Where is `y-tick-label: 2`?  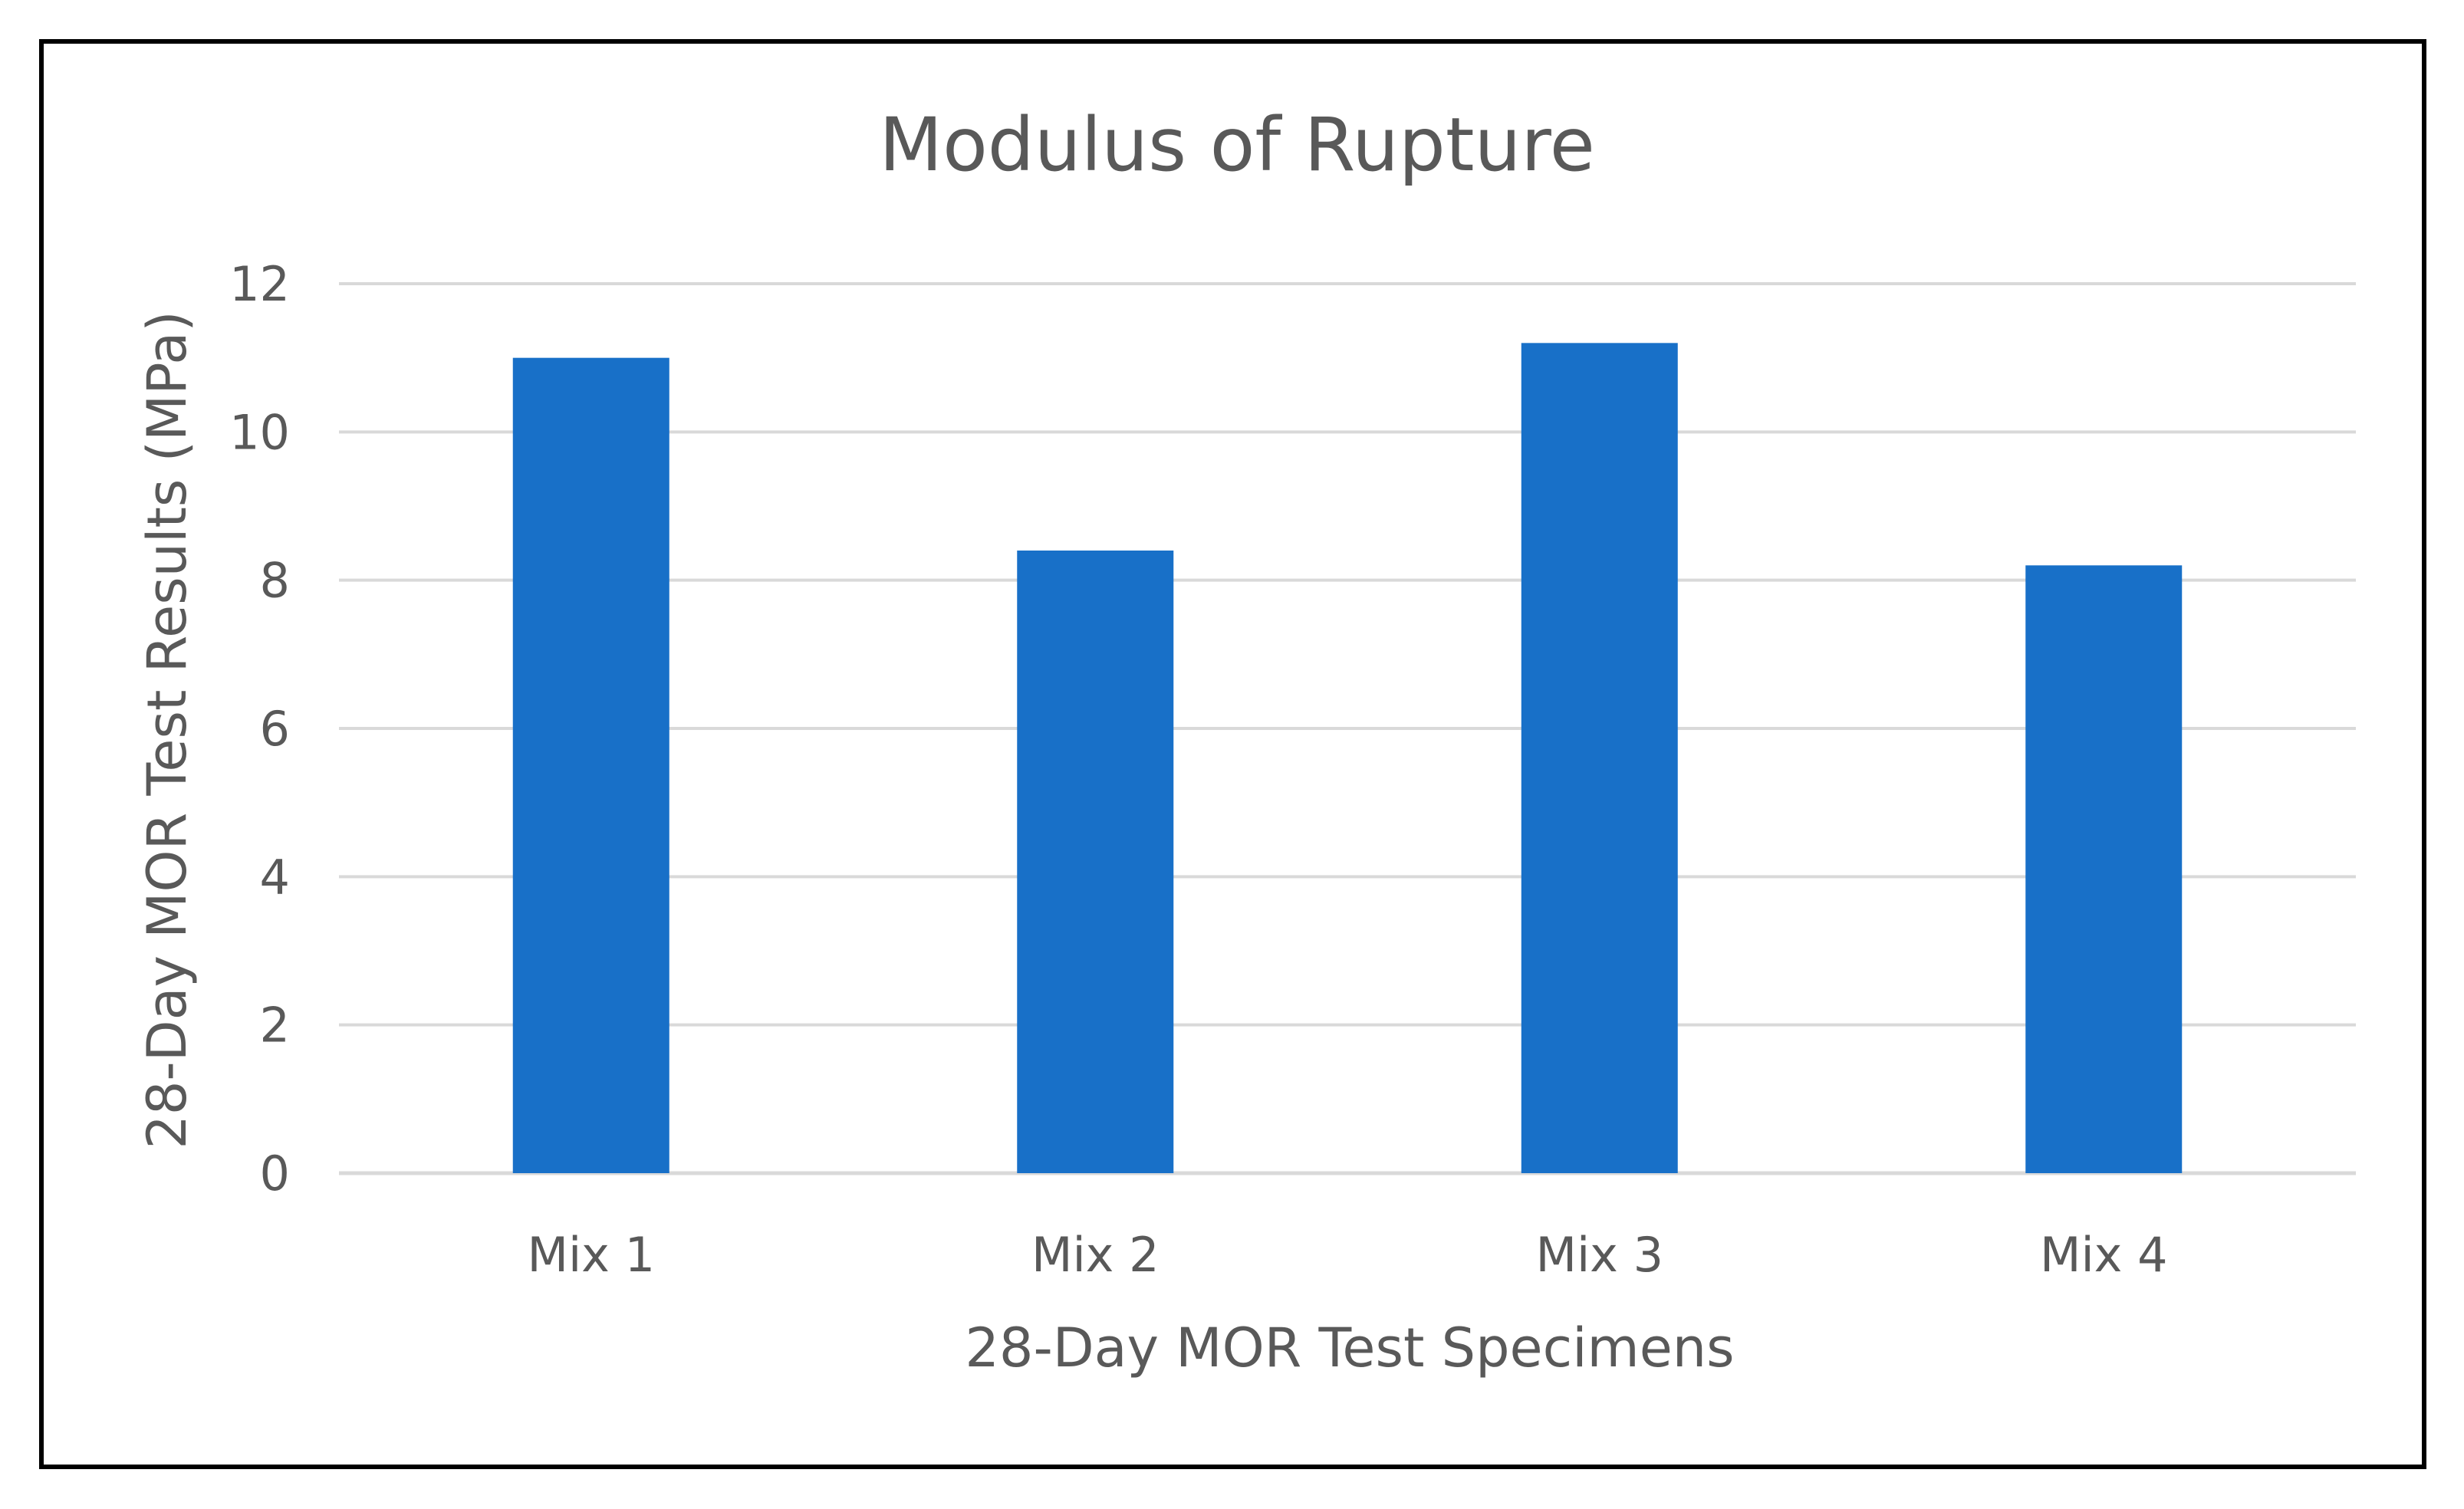 y-tick-label: 2 is located at coordinates (275, 1026).